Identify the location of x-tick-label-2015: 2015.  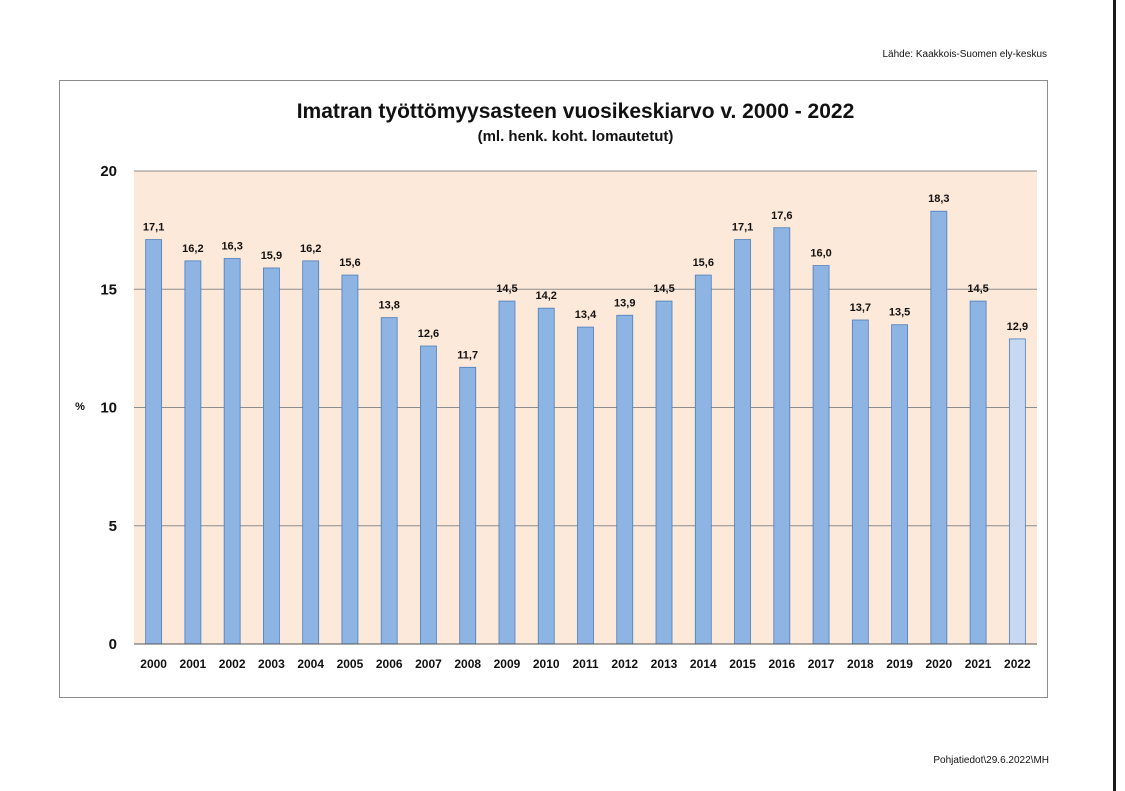
(742, 664).